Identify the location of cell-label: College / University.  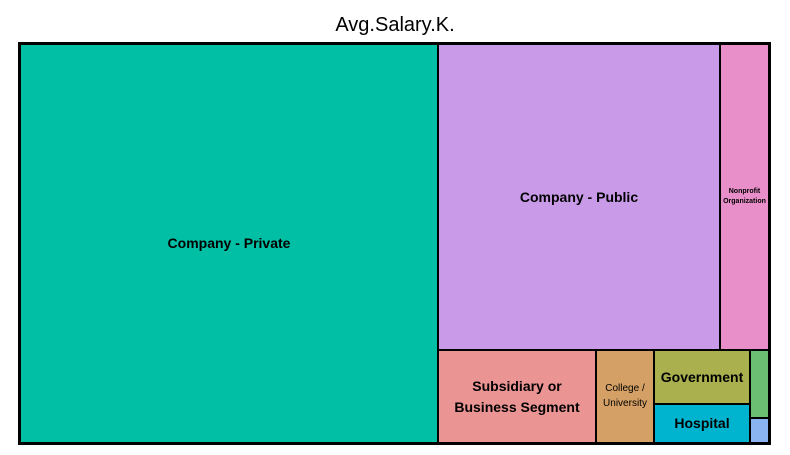
(625, 396).